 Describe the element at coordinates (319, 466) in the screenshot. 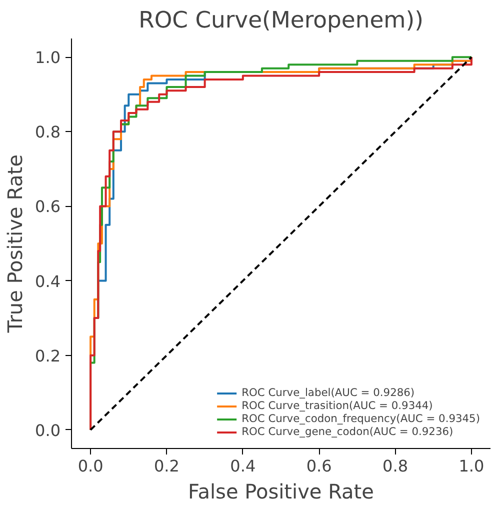

I see `x-tick-label: 0.6` at that location.